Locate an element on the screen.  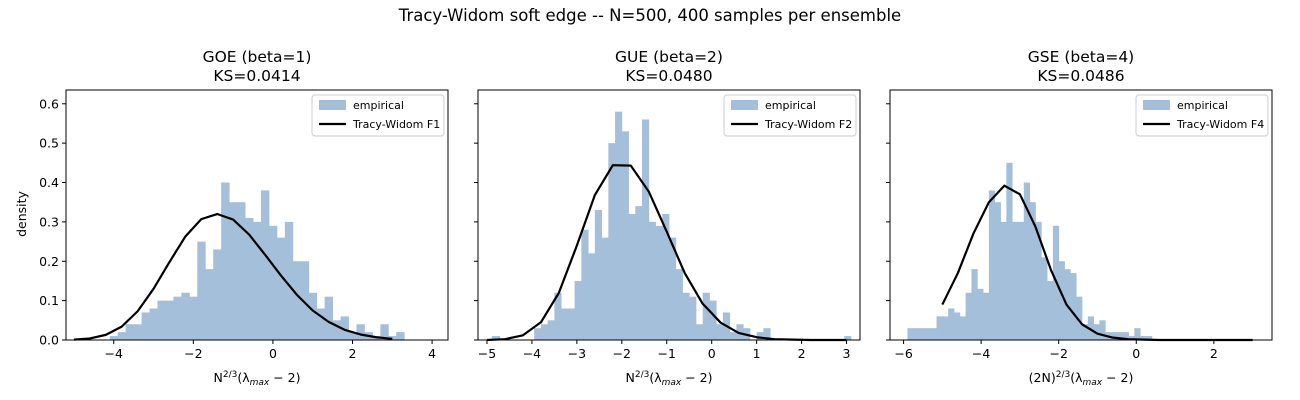
y-tick-label: 0.5 is located at coordinates (49, 143).